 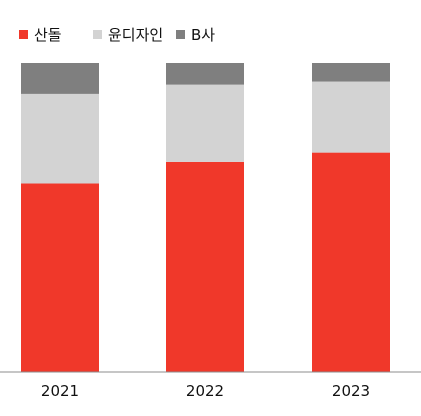 I want to click on legend: 산돌 윤디자인 B사, so click(x=117, y=35).